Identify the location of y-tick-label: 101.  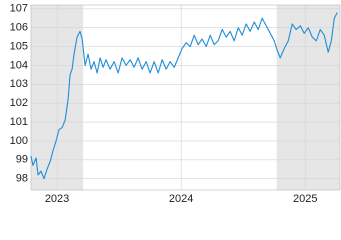
(19, 122).